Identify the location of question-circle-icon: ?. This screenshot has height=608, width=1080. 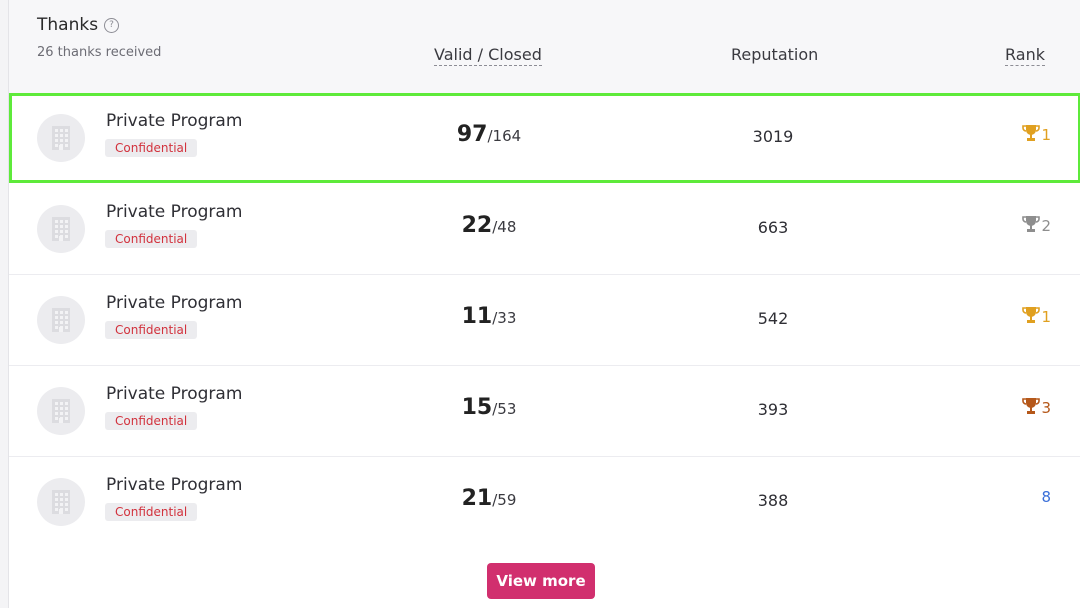
(112, 25).